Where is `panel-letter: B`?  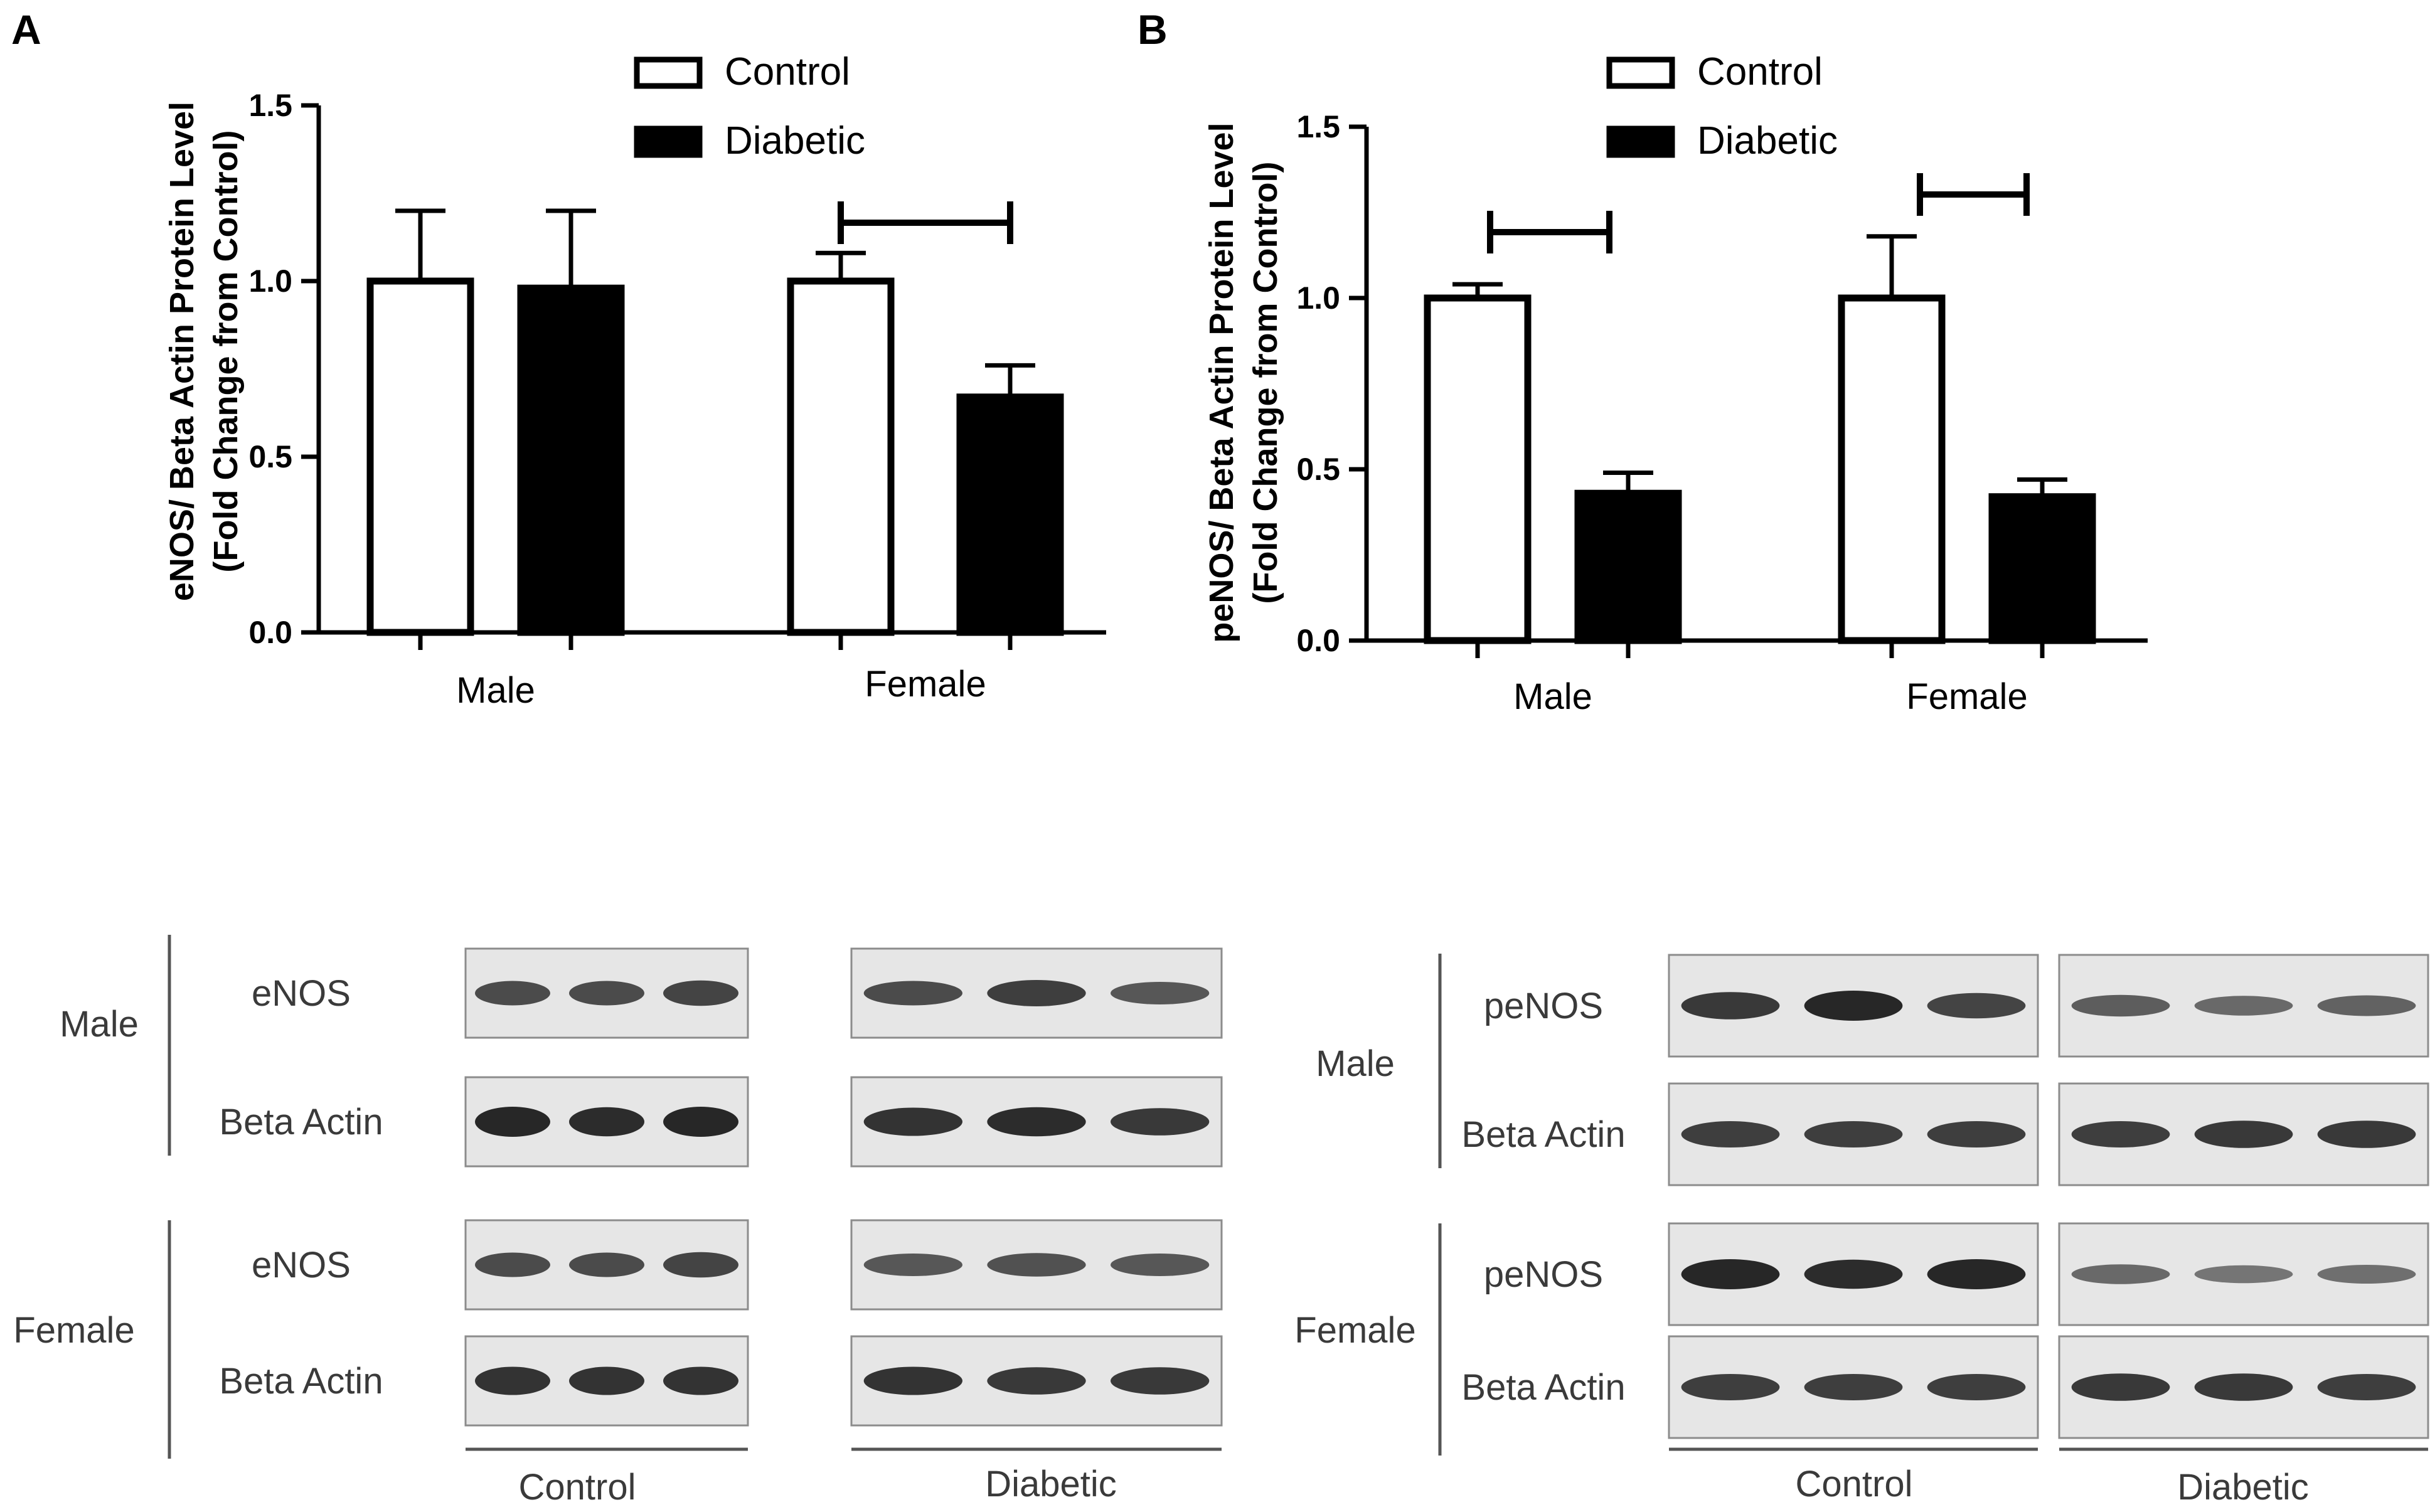
panel-letter: B is located at coordinates (1153, 29).